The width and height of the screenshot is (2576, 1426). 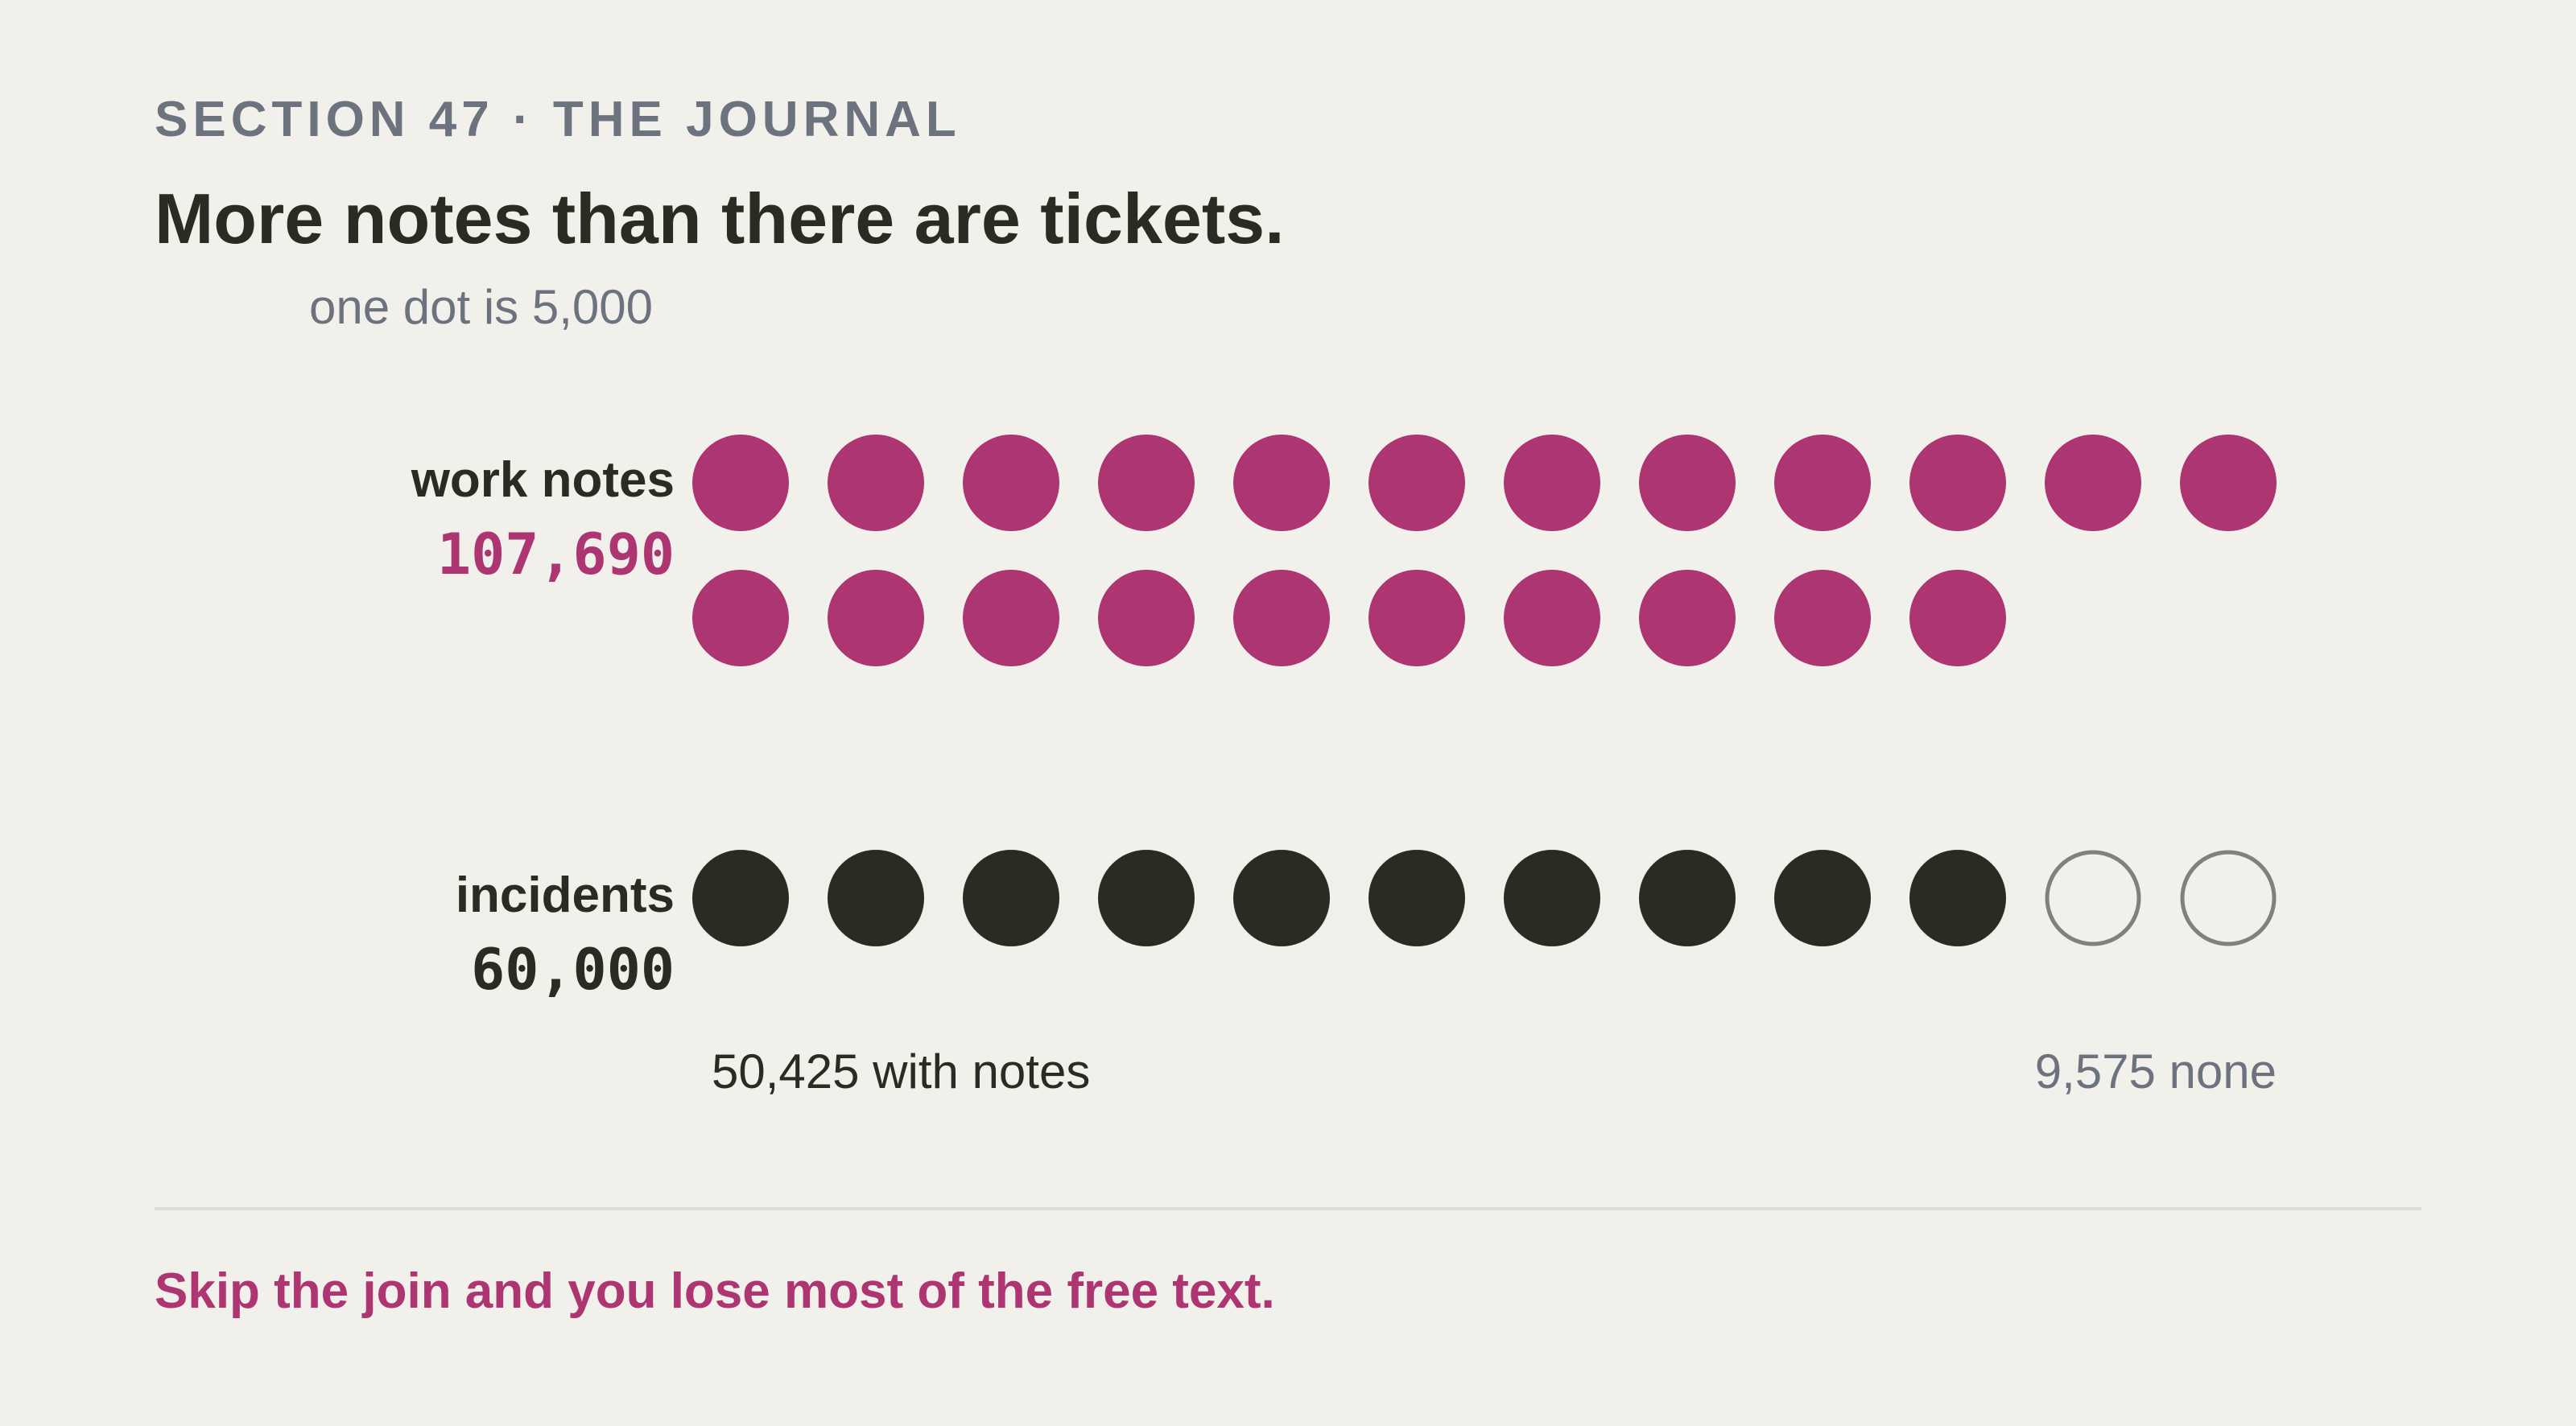 What do you see at coordinates (543, 480) in the screenshot?
I see `work-notes-label: work notes` at bounding box center [543, 480].